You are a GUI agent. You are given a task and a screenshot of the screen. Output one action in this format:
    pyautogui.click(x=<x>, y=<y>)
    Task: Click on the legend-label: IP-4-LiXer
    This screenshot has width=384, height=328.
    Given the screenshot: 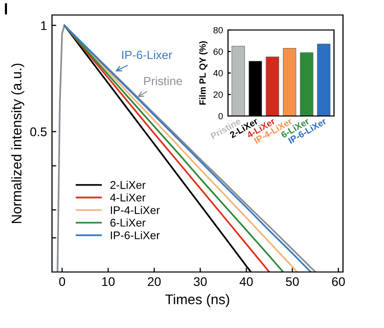 What is the action you would take?
    pyautogui.click(x=135, y=210)
    